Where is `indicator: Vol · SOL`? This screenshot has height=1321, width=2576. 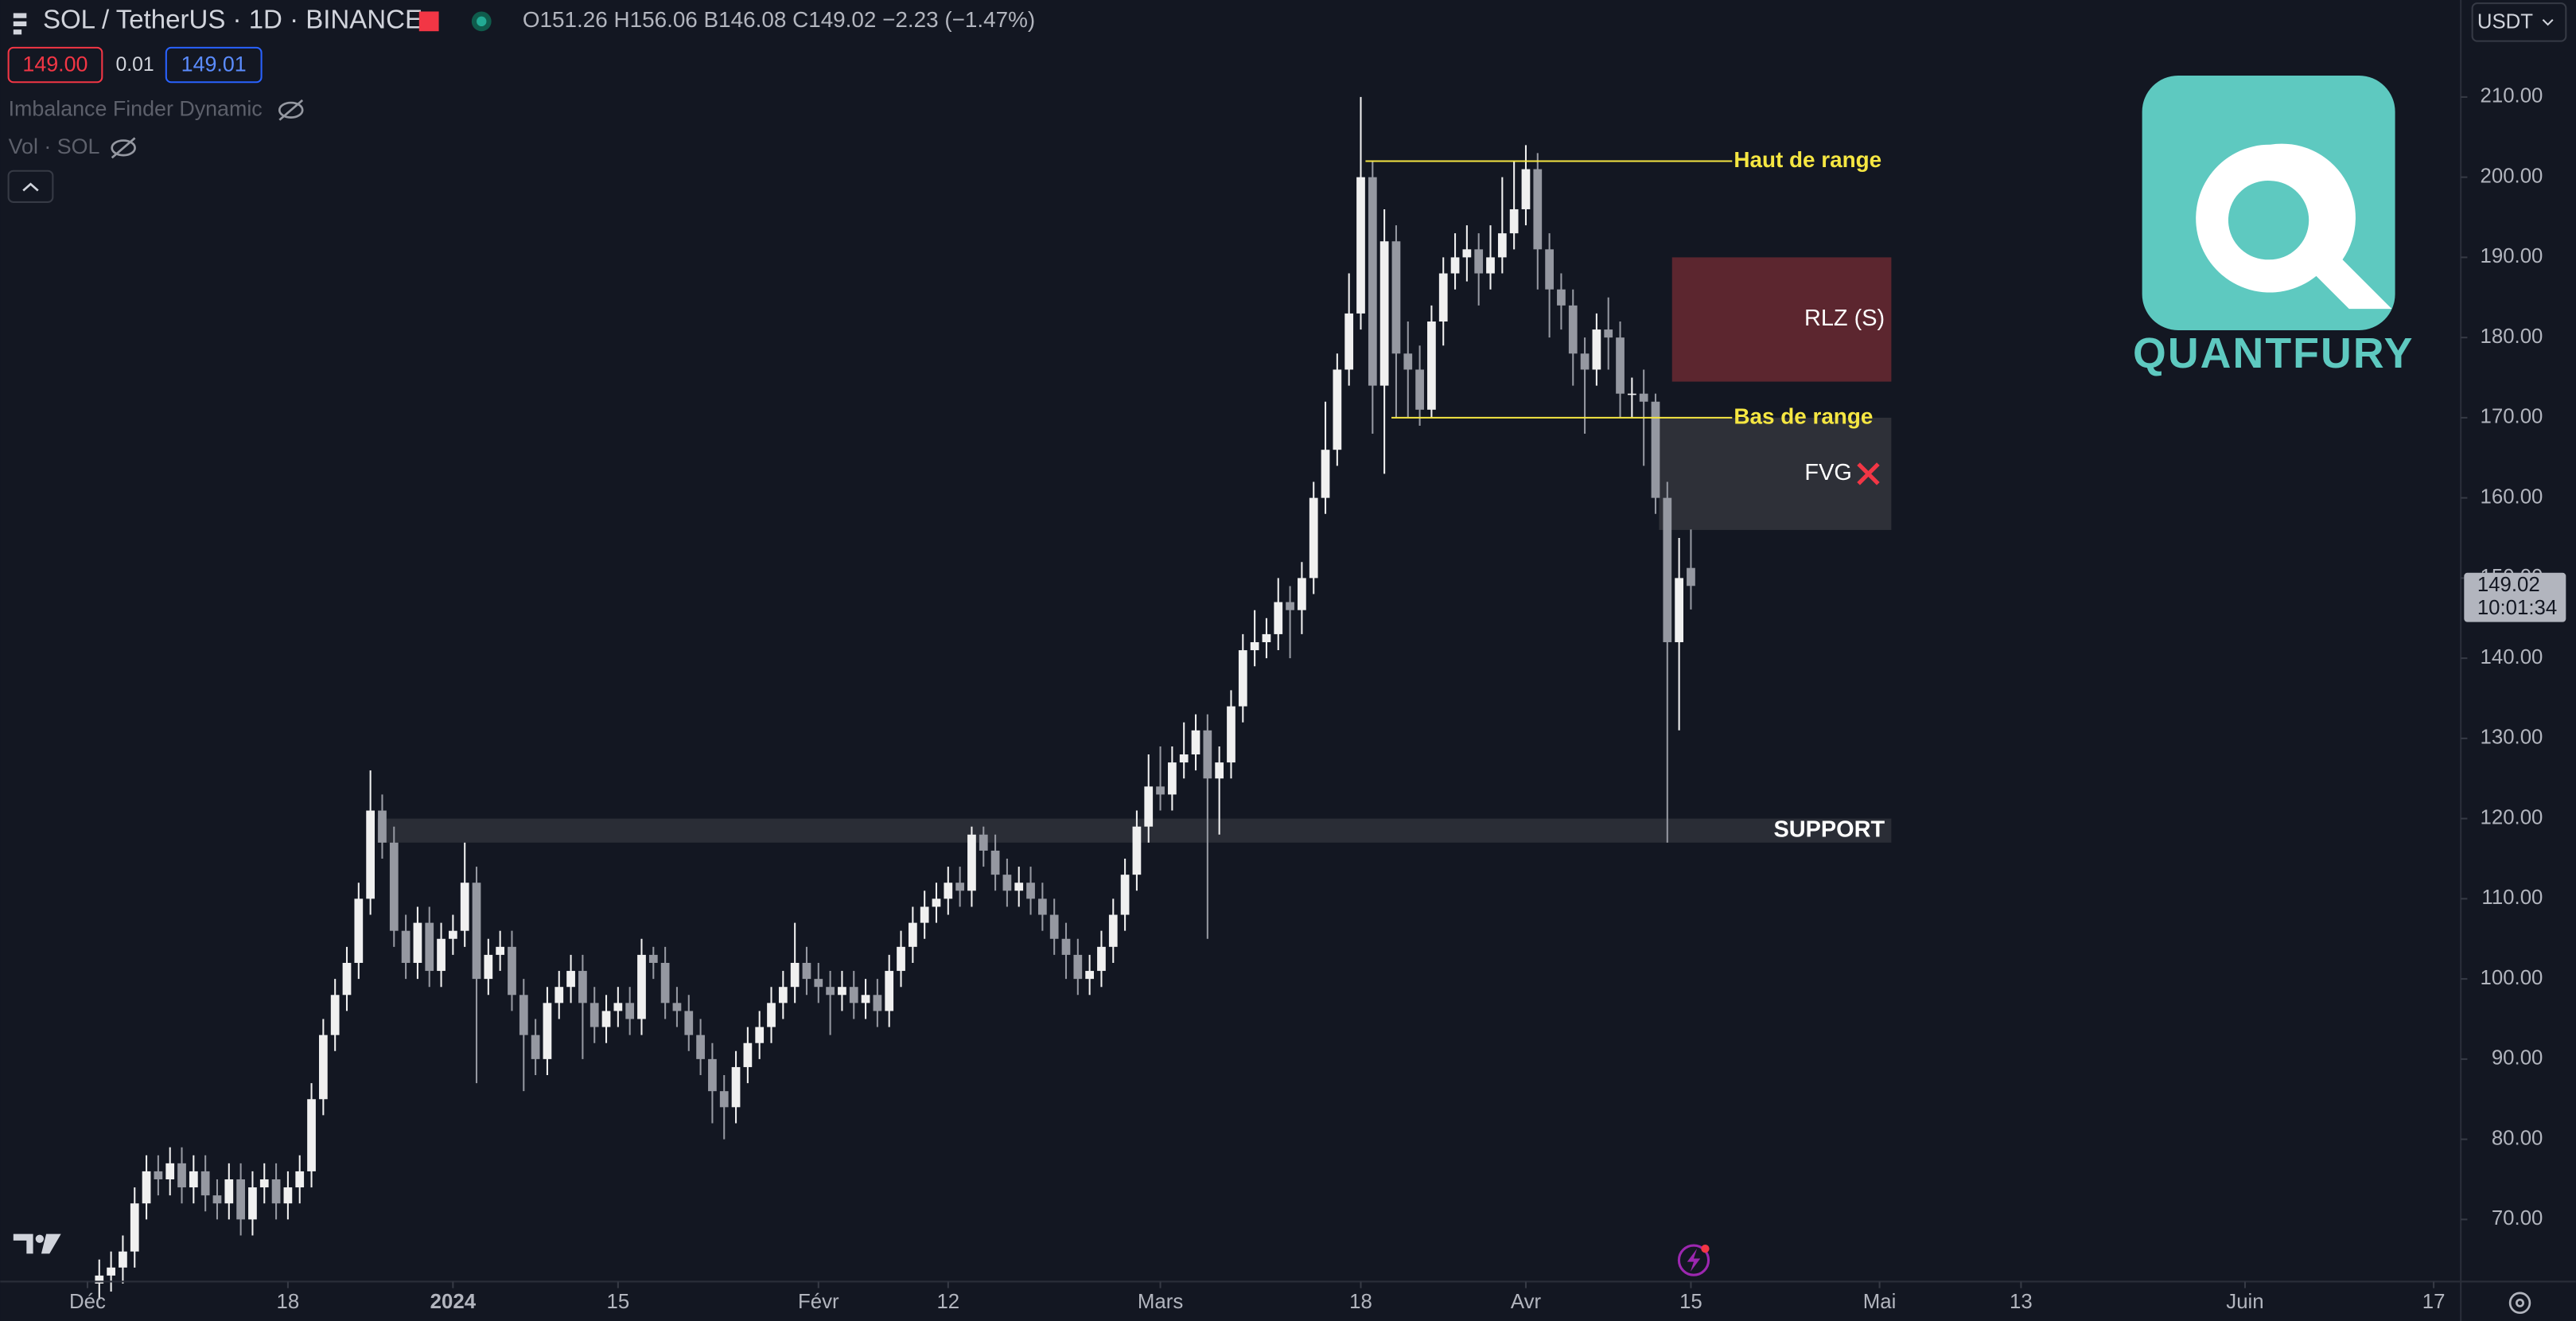
indicator: Vol · SOL is located at coordinates (55, 146).